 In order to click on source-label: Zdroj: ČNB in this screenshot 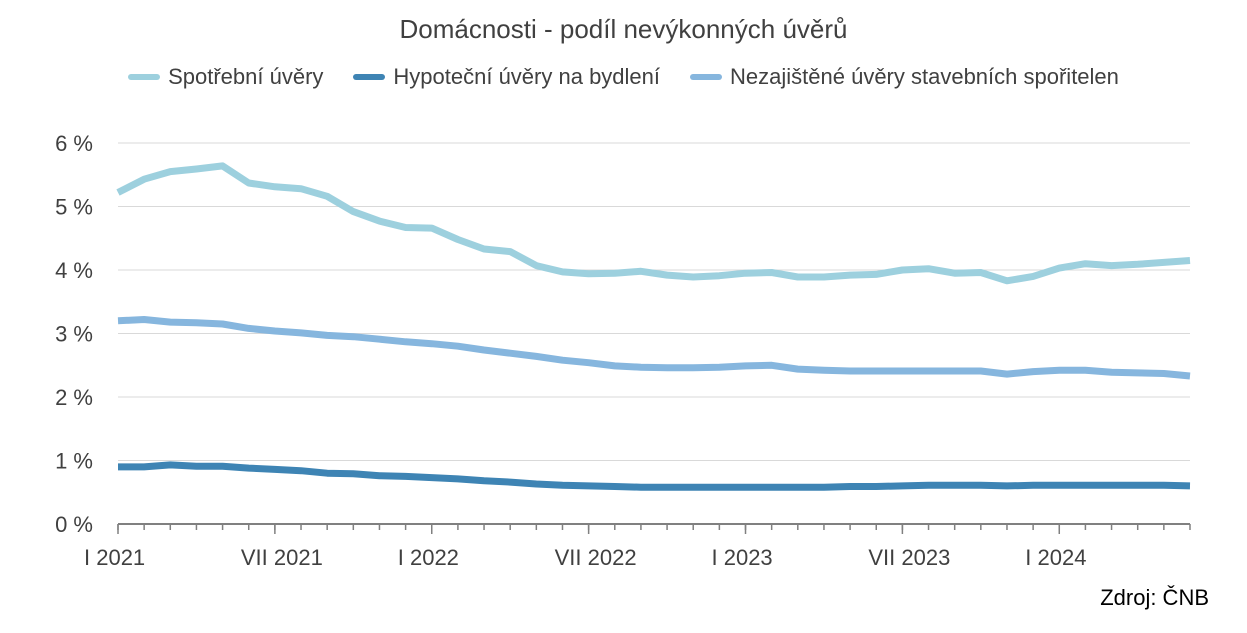, I will do `click(1154, 597)`.